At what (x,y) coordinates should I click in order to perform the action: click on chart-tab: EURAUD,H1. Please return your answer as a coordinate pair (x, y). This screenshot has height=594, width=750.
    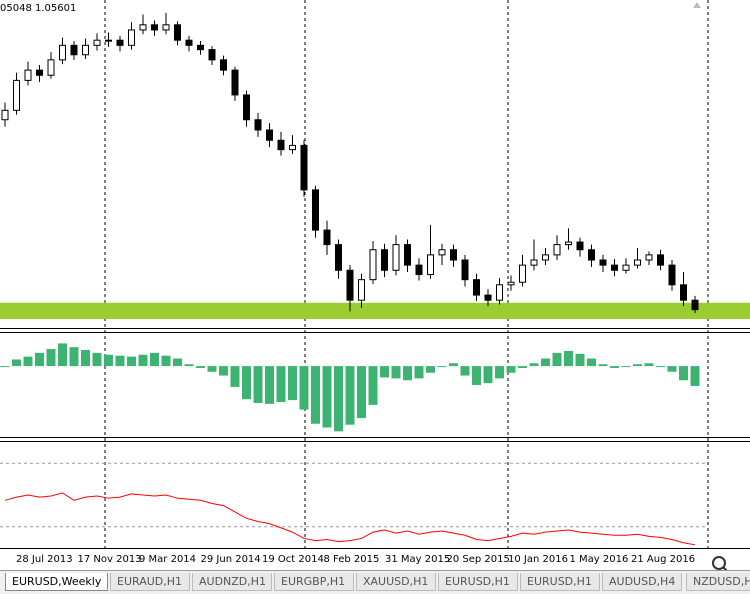
    Looking at the image, I should click on (150, 582).